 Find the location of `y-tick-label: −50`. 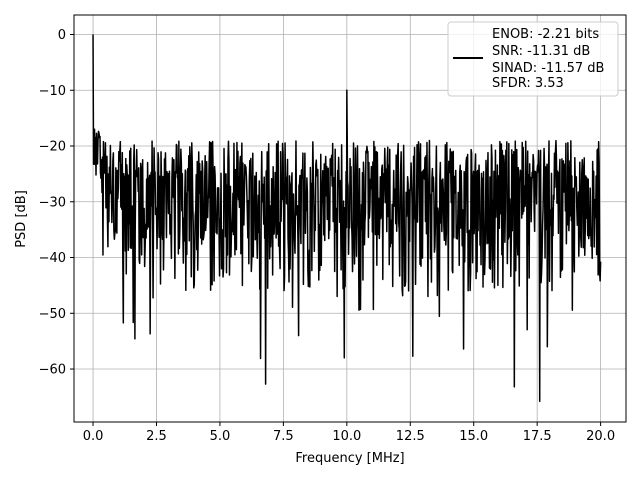

y-tick-label: −50 is located at coordinates (52, 314).